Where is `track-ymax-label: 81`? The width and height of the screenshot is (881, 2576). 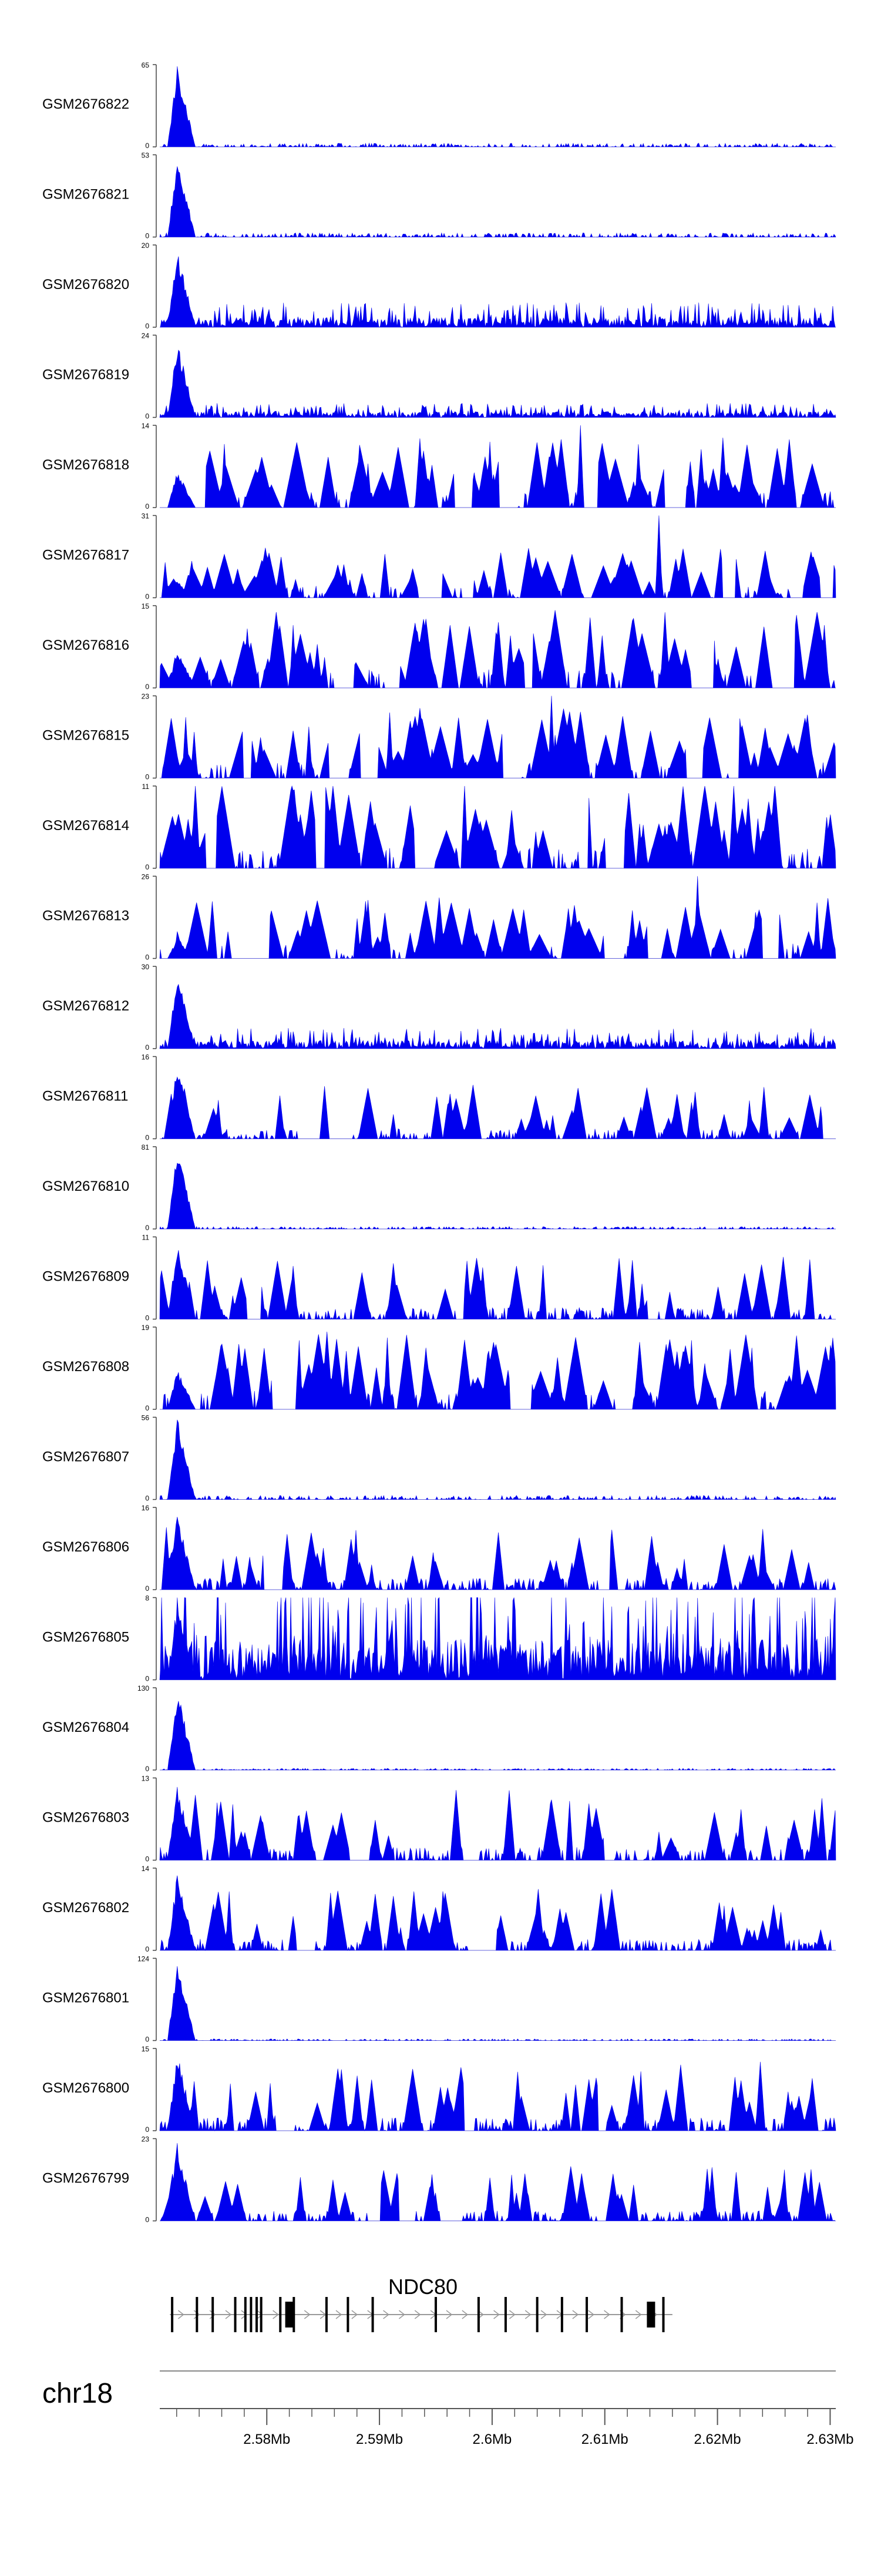 track-ymax-label: 81 is located at coordinates (146, 1147).